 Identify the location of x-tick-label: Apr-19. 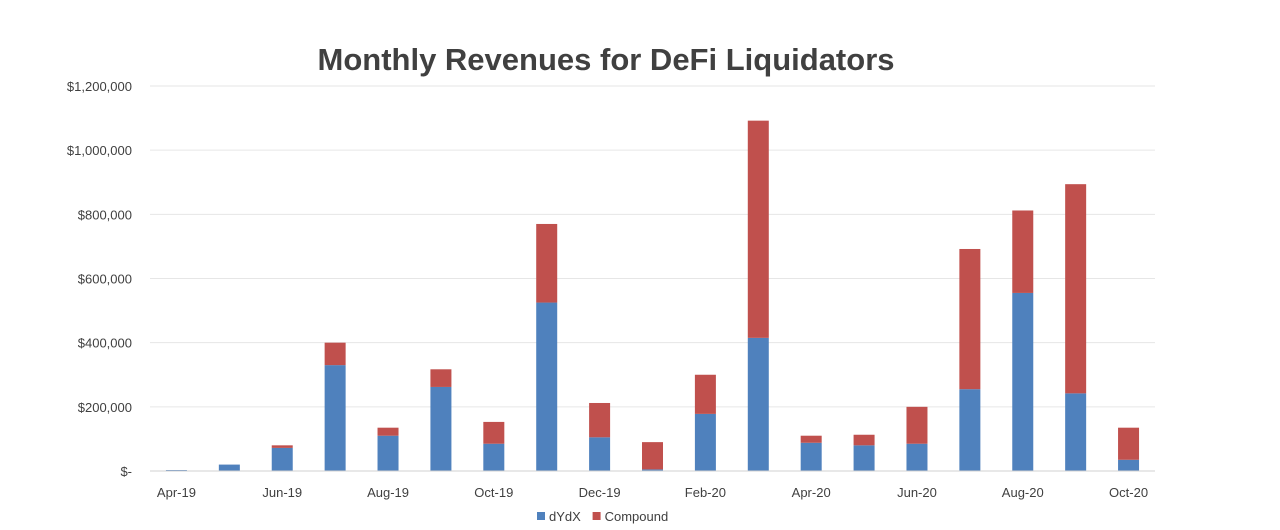
(176, 492).